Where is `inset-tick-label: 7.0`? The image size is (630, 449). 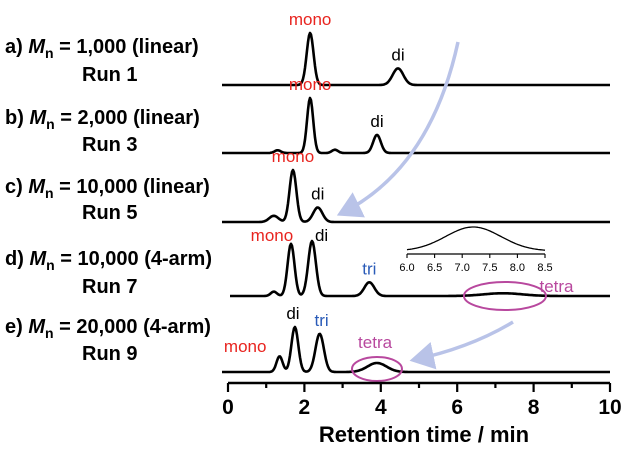 inset-tick-label: 7.0 is located at coordinates (462, 268).